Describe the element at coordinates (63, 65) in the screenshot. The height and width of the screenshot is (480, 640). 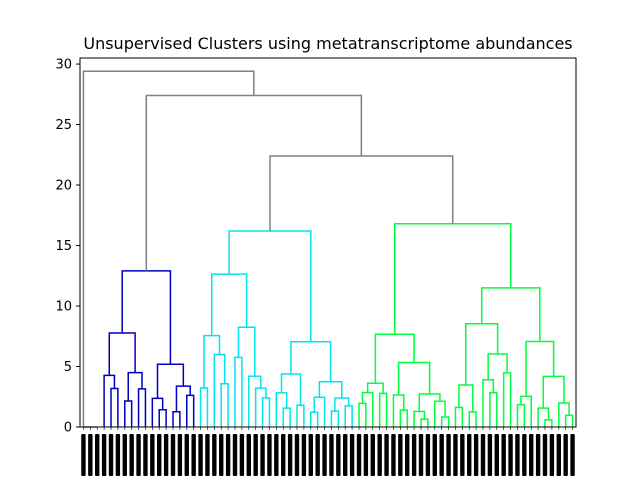
I see `y-tick-label: 30` at that location.